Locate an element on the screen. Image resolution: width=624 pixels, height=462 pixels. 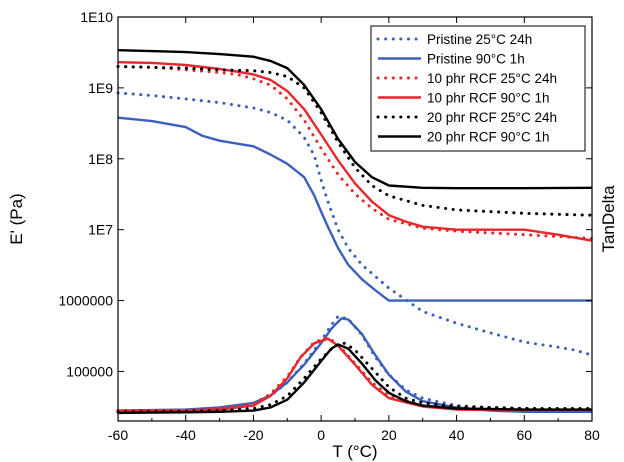
y-tick-label: 1E7 is located at coordinates (100, 230).